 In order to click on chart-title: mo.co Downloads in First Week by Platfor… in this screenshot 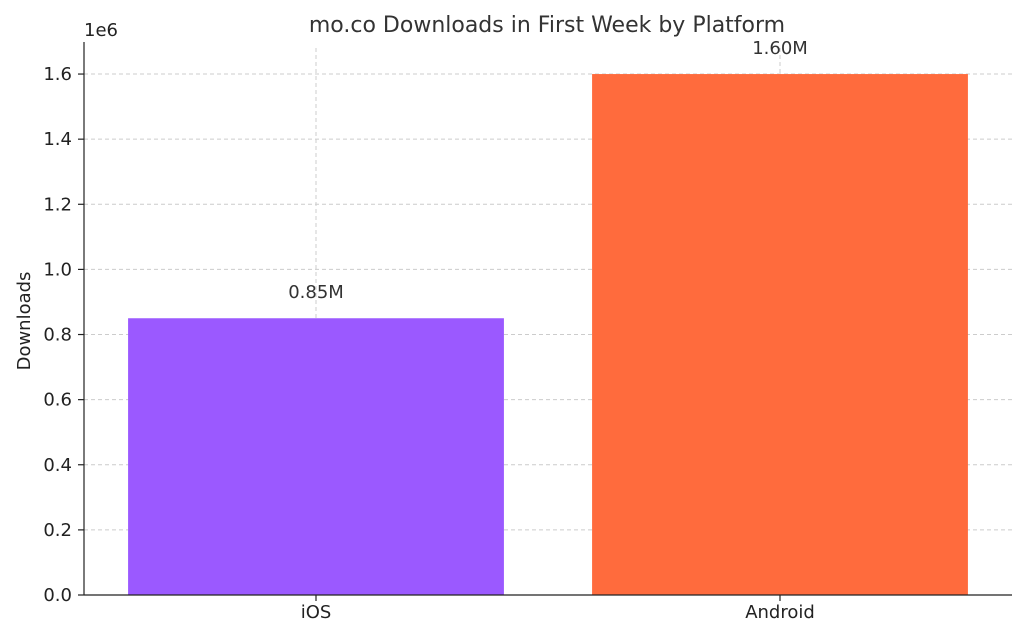, I will do `click(547, 25)`.